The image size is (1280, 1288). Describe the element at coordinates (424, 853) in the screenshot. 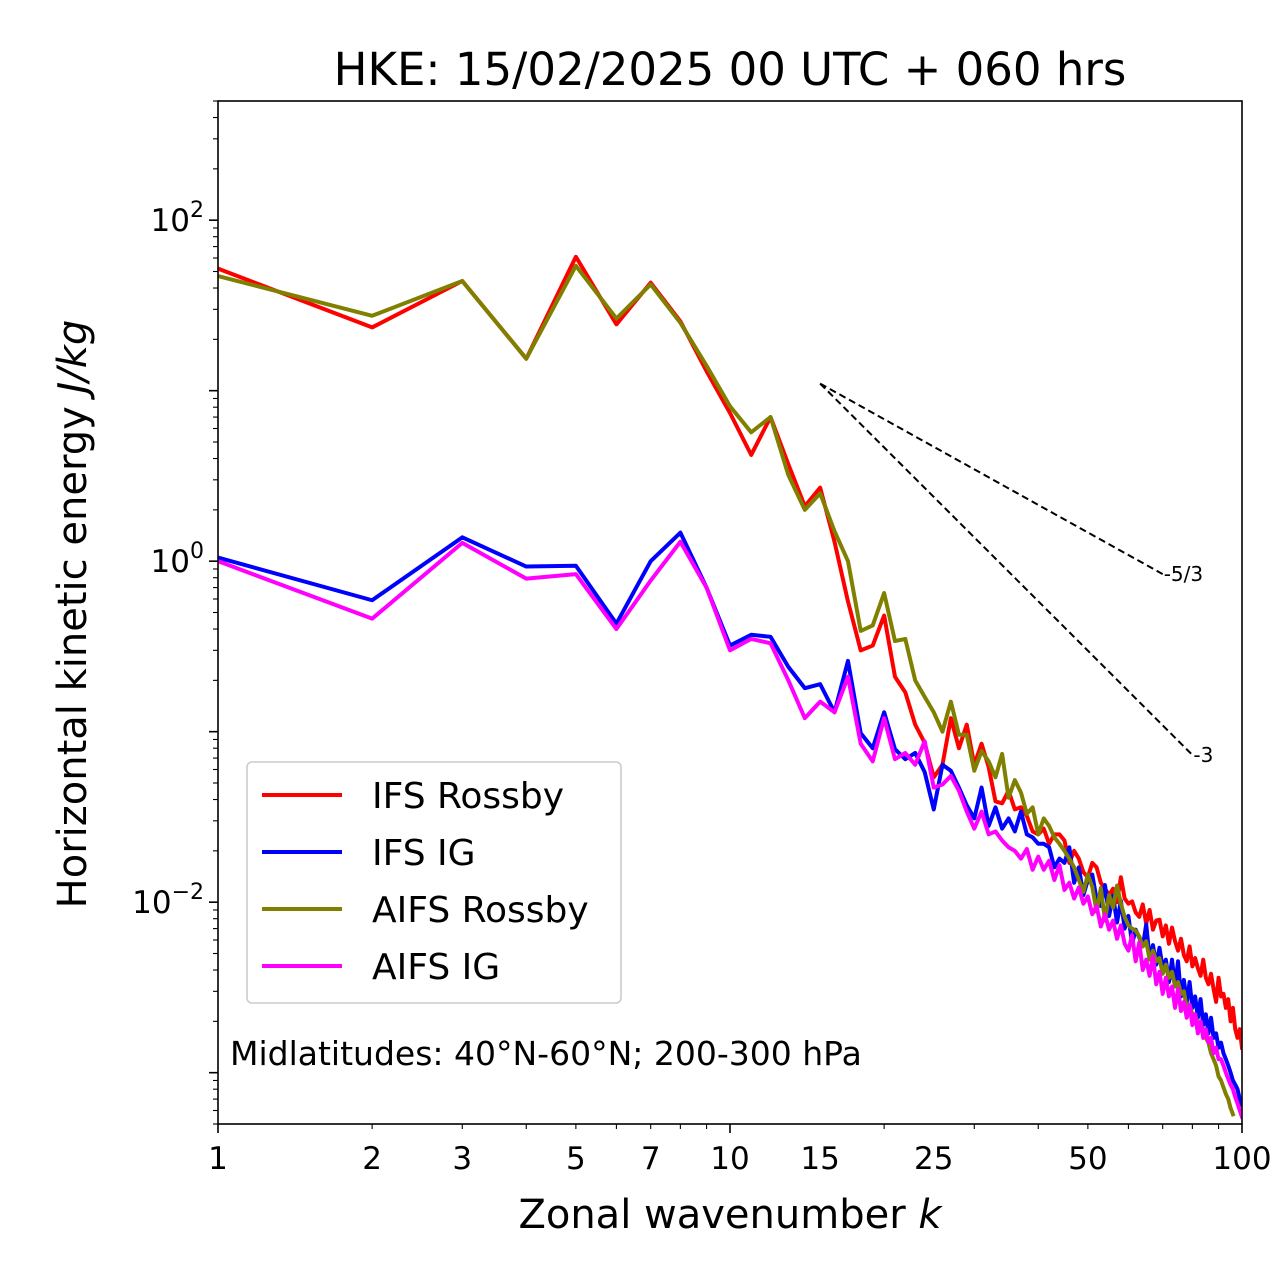

I see `legend-label-ifs-ig: IFS IG` at that location.